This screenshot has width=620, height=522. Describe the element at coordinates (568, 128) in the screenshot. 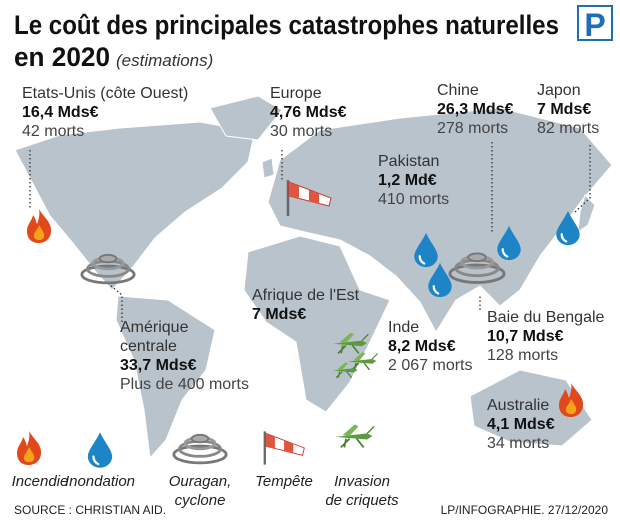

I see `deaths: 82 morts` at that location.